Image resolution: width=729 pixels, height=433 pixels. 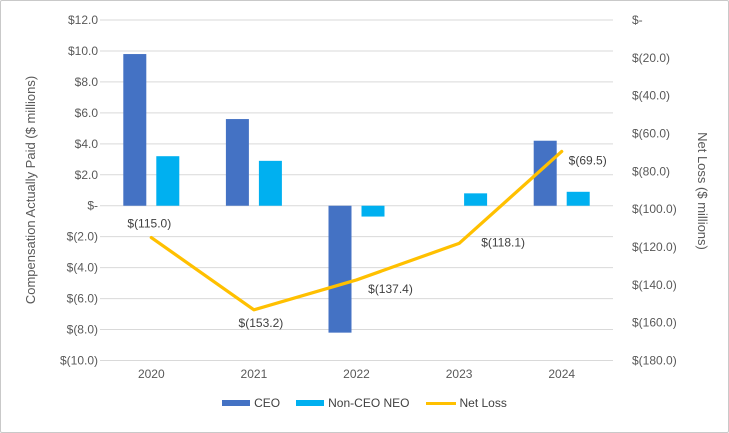 I want to click on right-axis-tick: $(100.0), so click(x=654, y=209).